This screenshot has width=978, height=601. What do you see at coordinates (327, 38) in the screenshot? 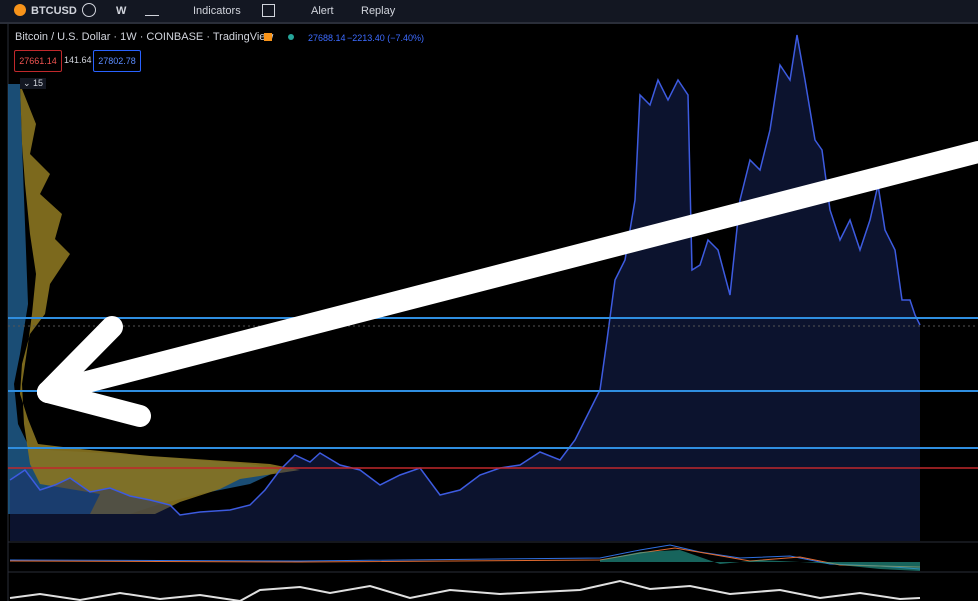
I see `last-price: 27688.14` at bounding box center [327, 38].